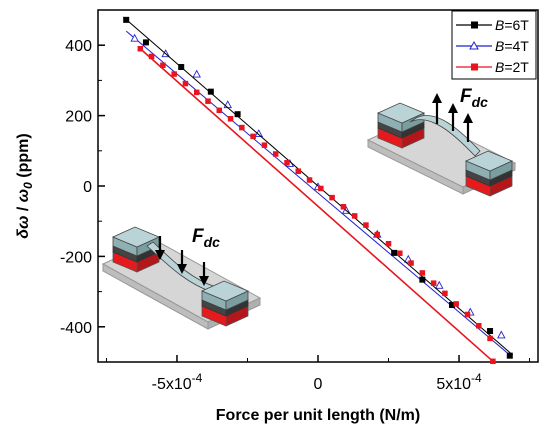 This screenshot has width=550, height=426. I want to click on force-label-up: Fdc, so click(474, 98).